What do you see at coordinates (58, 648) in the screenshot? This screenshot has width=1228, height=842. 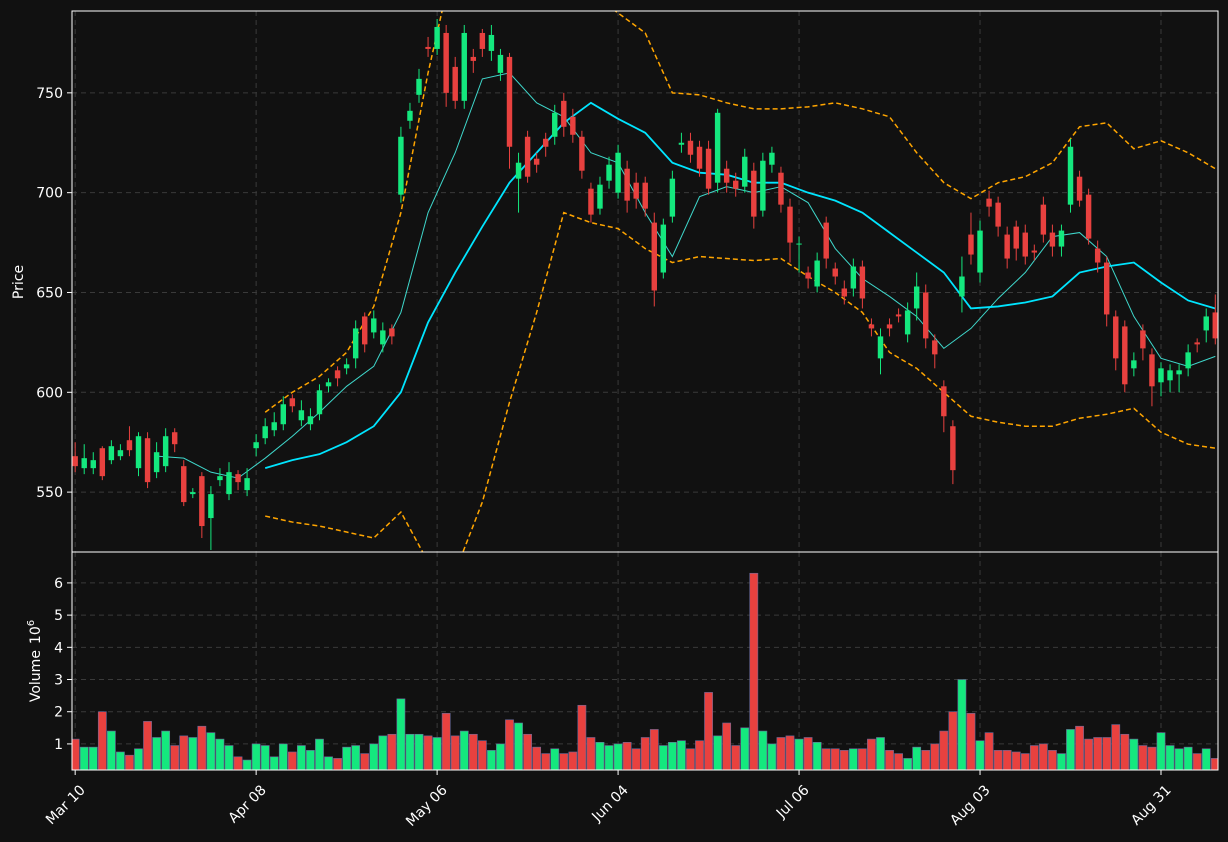 I see `volume-tick-label: 4` at bounding box center [58, 648].